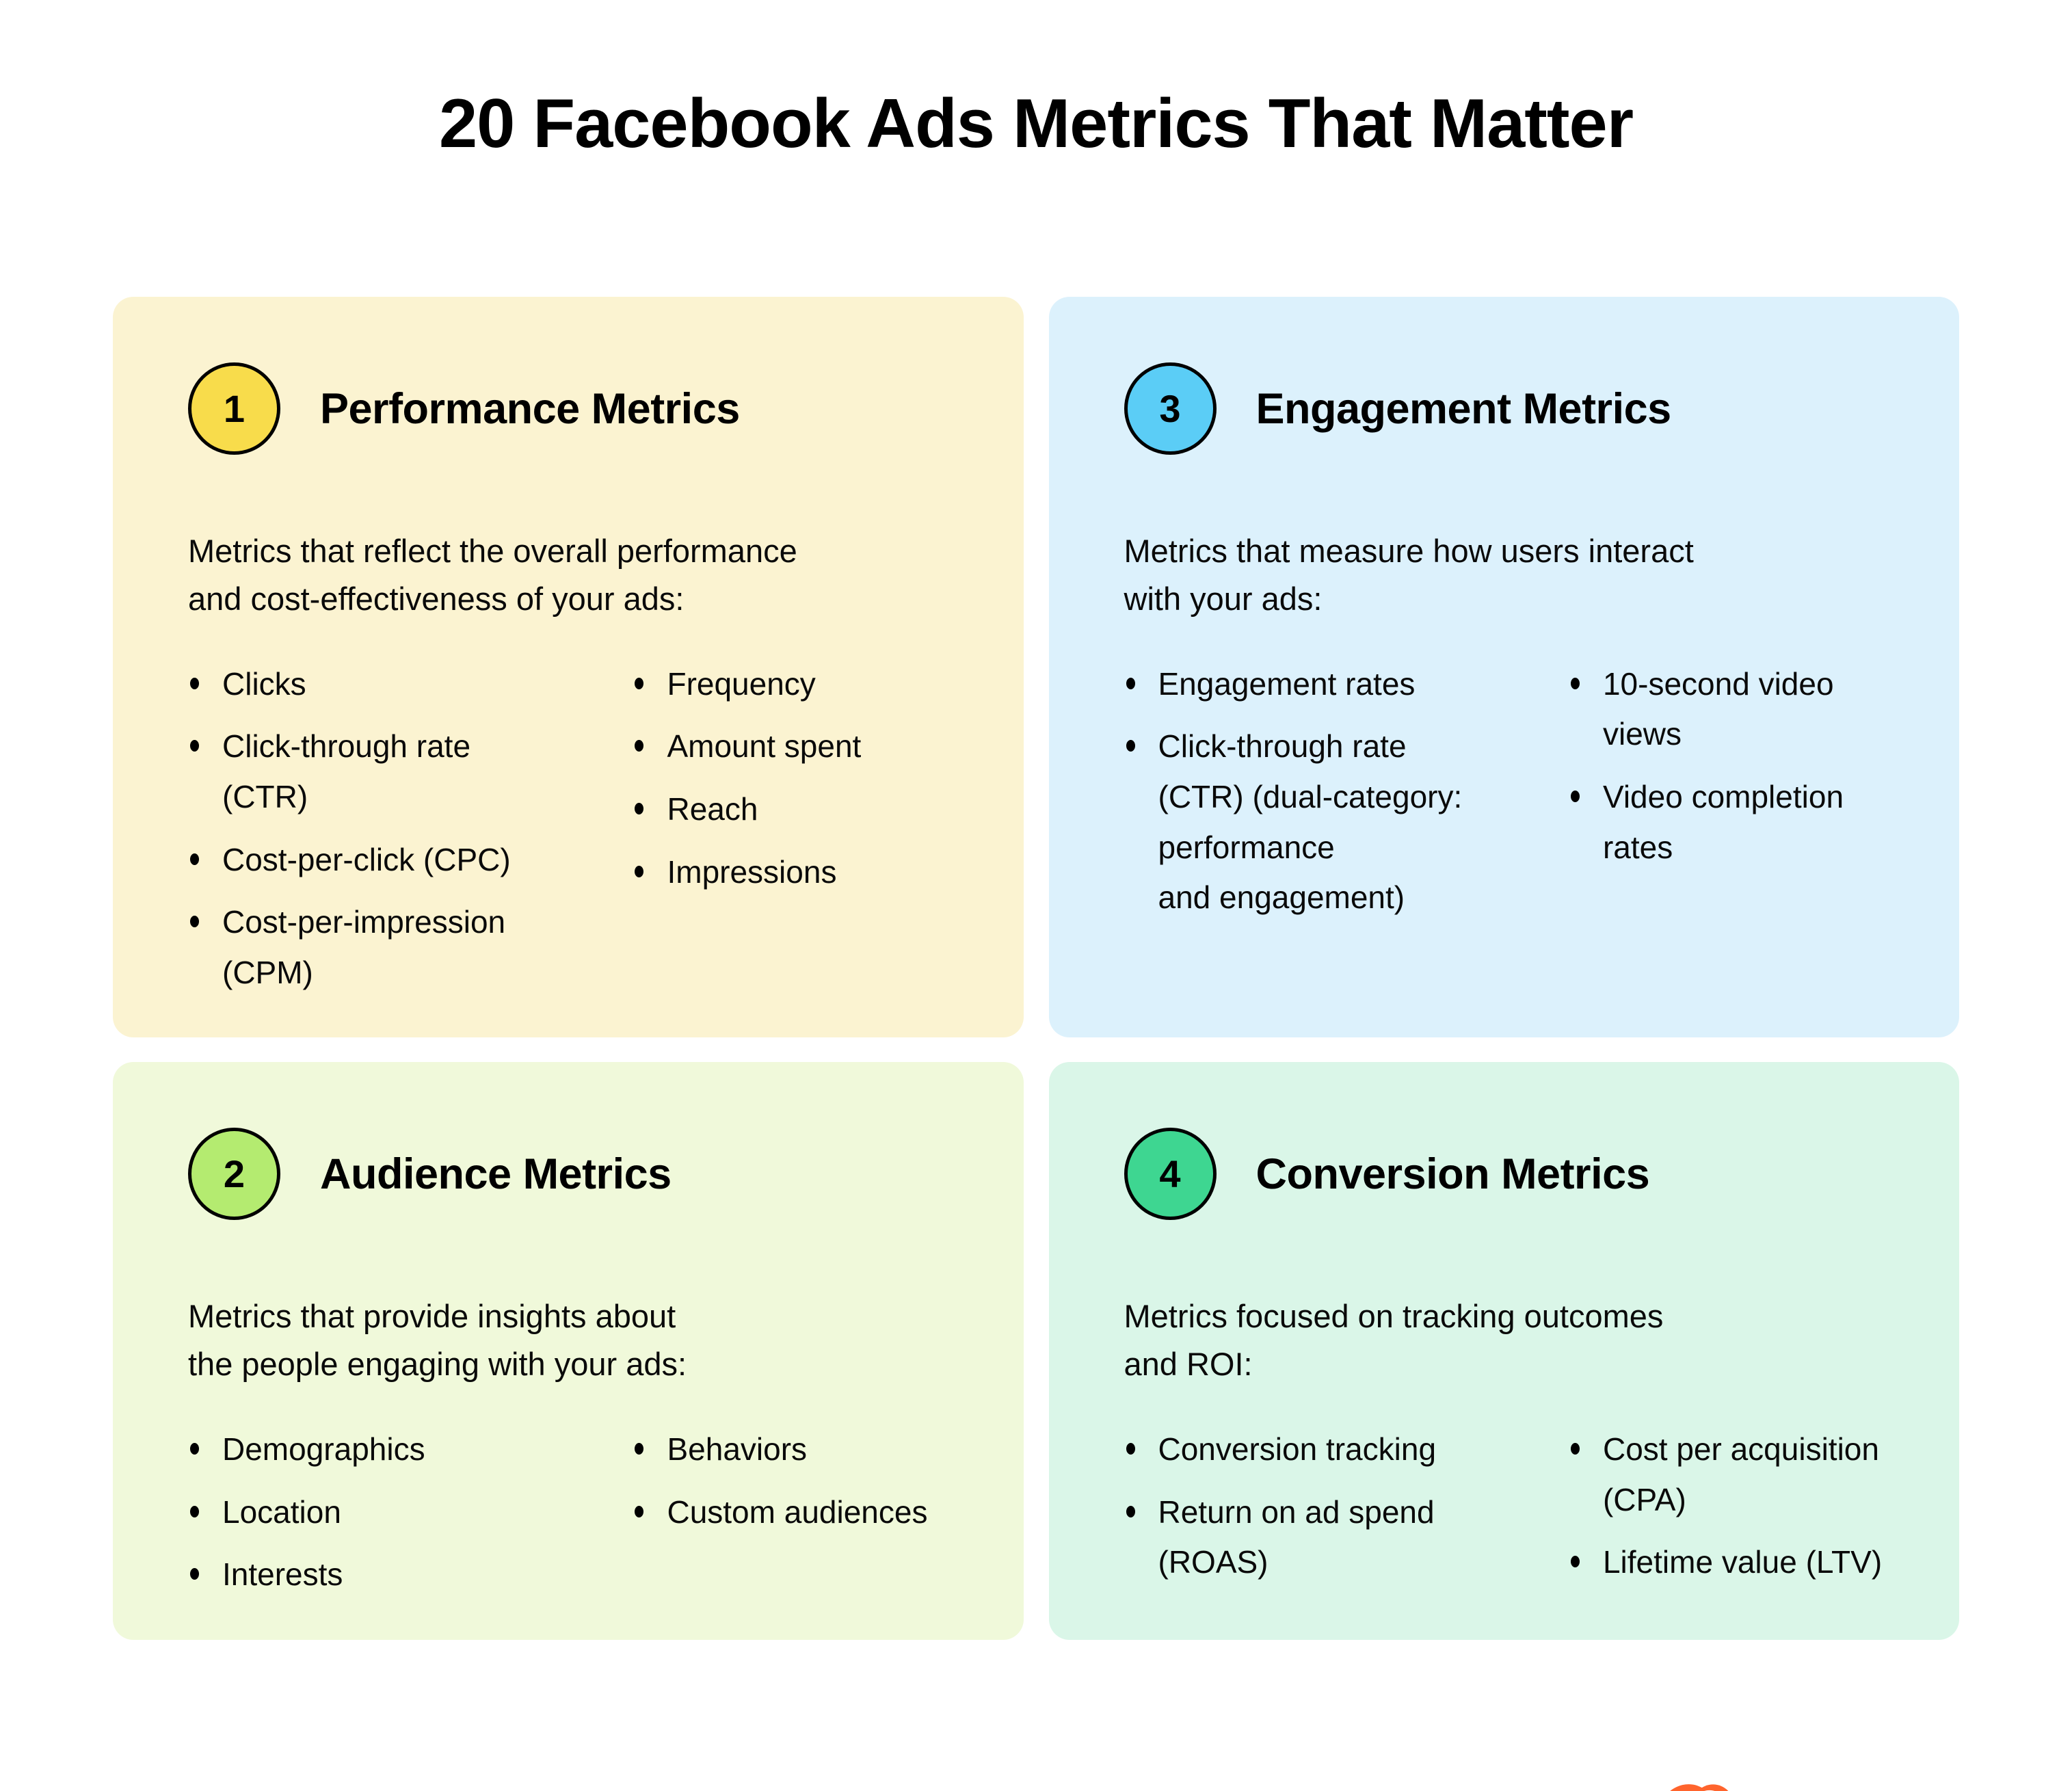 This screenshot has width=2072, height=1791. What do you see at coordinates (410, 1575) in the screenshot?
I see `bullet-item: Interests` at bounding box center [410, 1575].